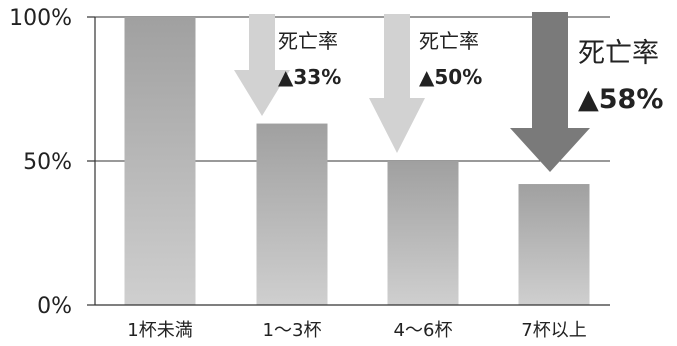 This screenshot has height=346, width=677. Describe the element at coordinates (292, 330) in the screenshot. I see `x-tick-label: 1～3杯` at that location.